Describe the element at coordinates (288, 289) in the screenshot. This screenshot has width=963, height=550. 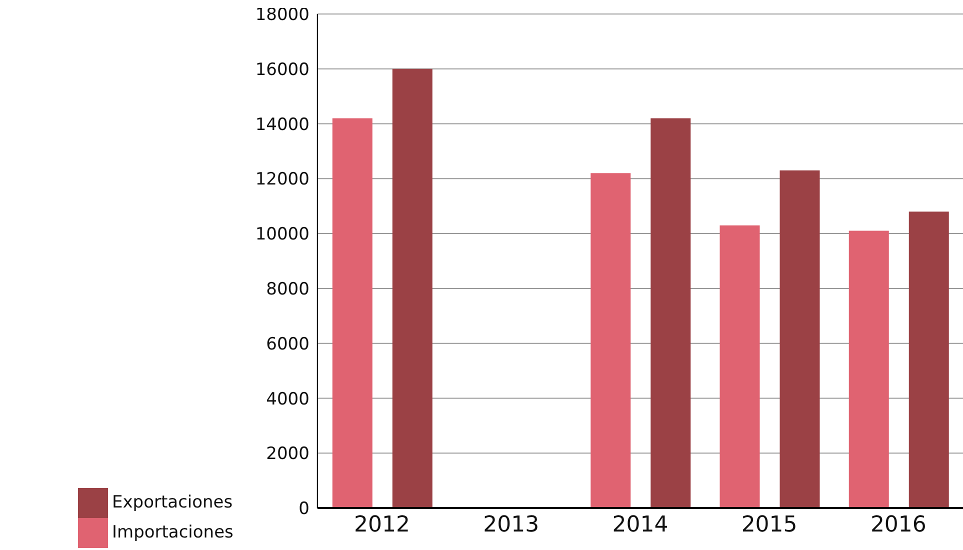
I see `y-tick-label: 8000` at that location.